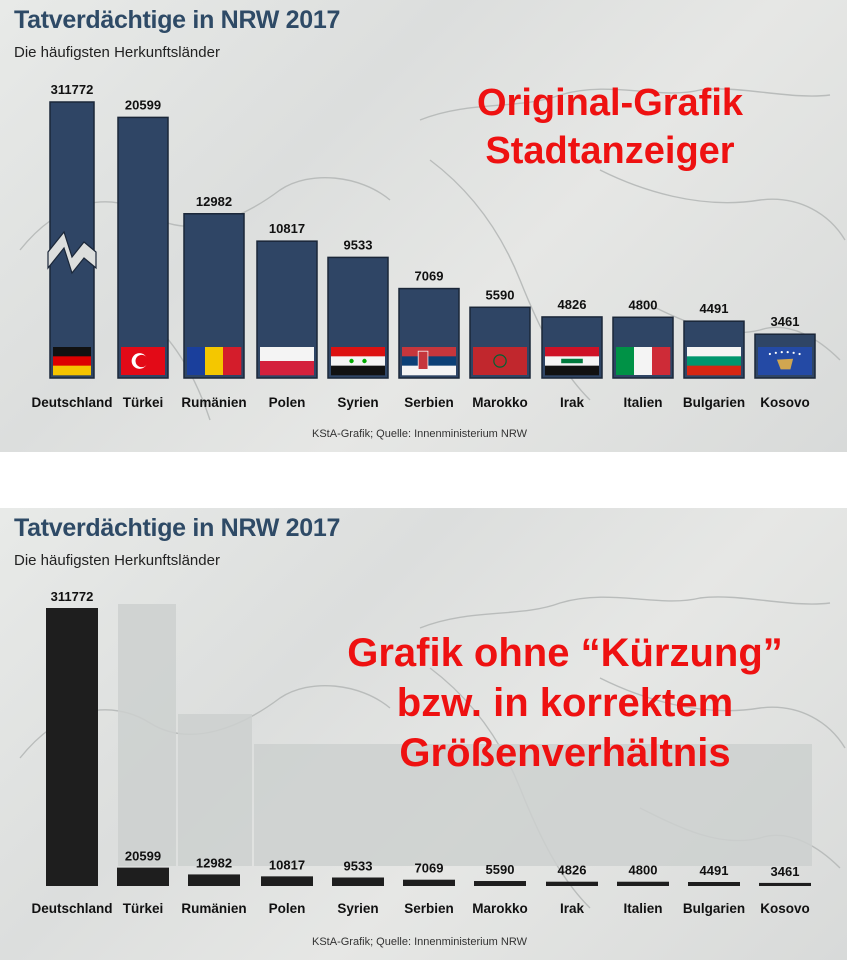  Describe the element at coordinates (610, 103) in the screenshot. I see `overlay-line: Original-Grafik` at that location.